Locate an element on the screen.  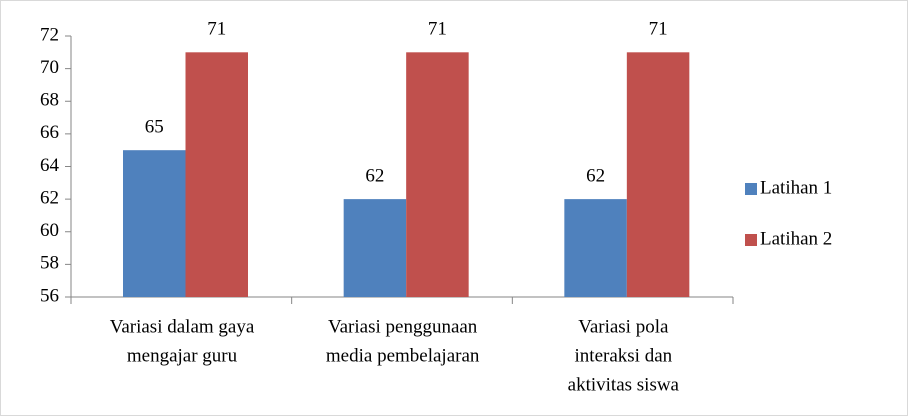
y-tick-label: 64 is located at coordinates (50, 165).